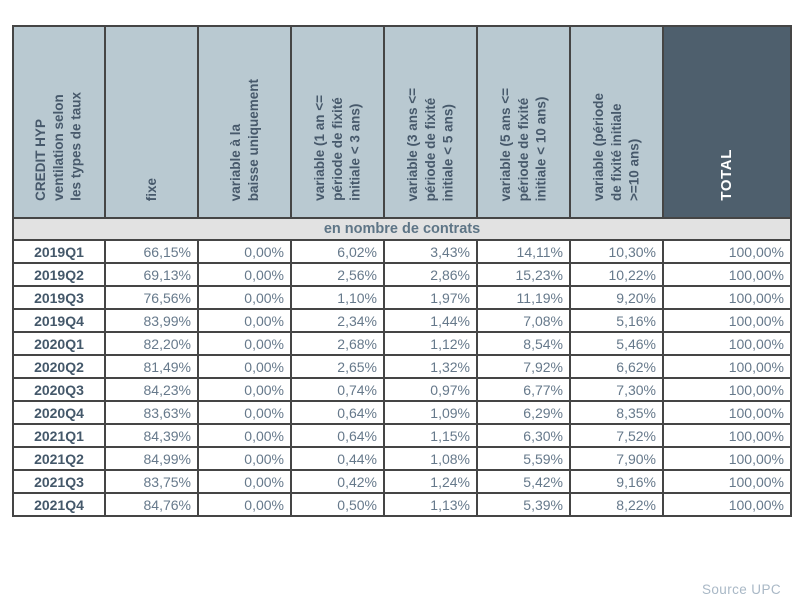 Image resolution: width=807 pixels, height=610 pixels. Describe the element at coordinates (523, 366) in the screenshot. I see `value-cell: 7,92%` at that location.